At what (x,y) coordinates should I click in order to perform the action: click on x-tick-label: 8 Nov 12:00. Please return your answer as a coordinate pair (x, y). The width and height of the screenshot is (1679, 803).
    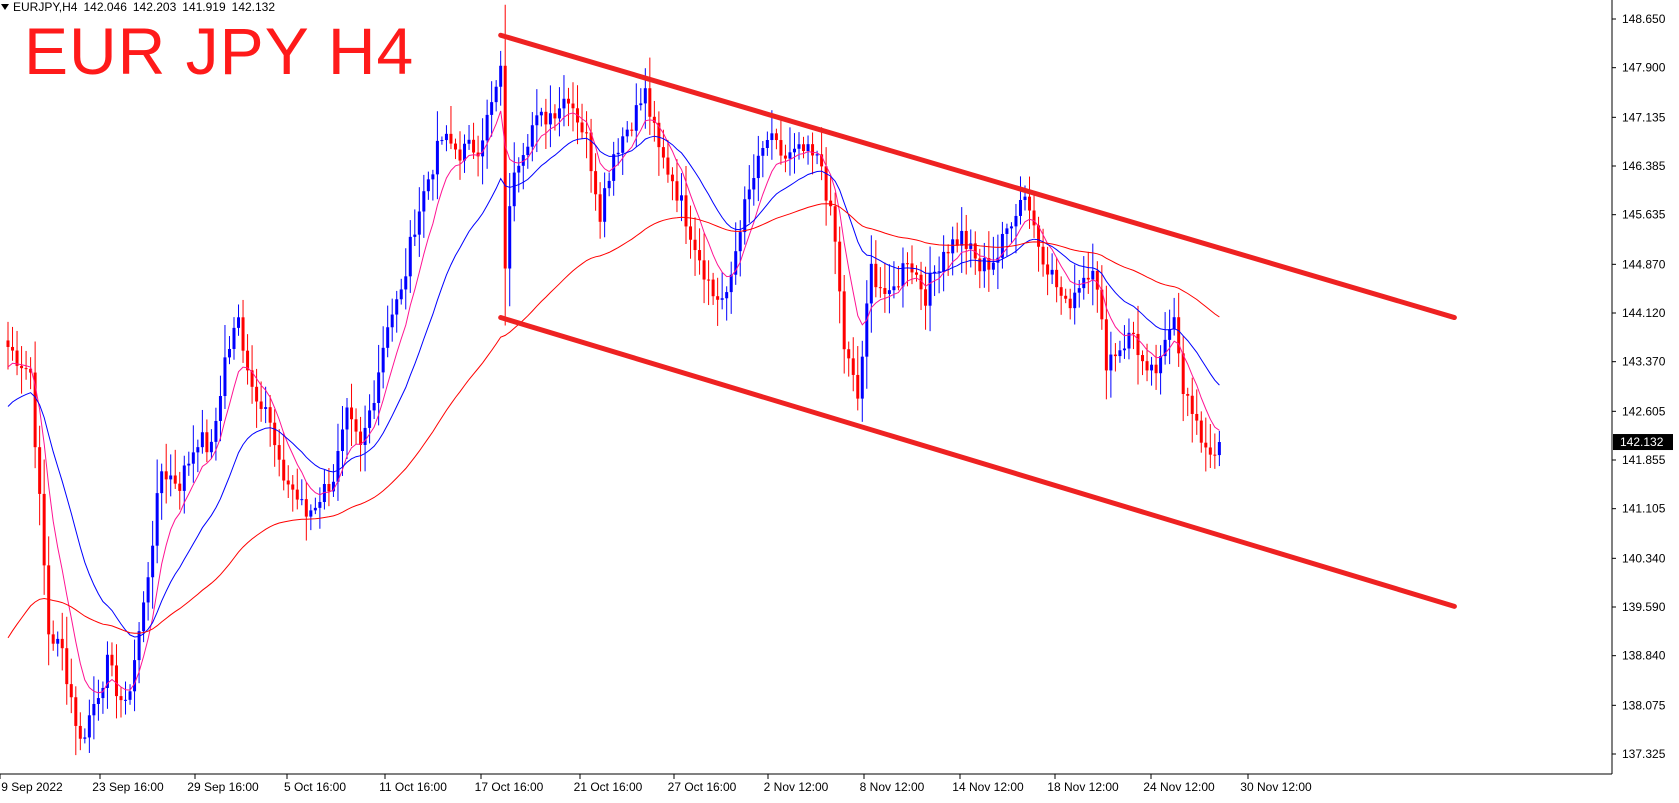
    Looking at the image, I should click on (892, 787).